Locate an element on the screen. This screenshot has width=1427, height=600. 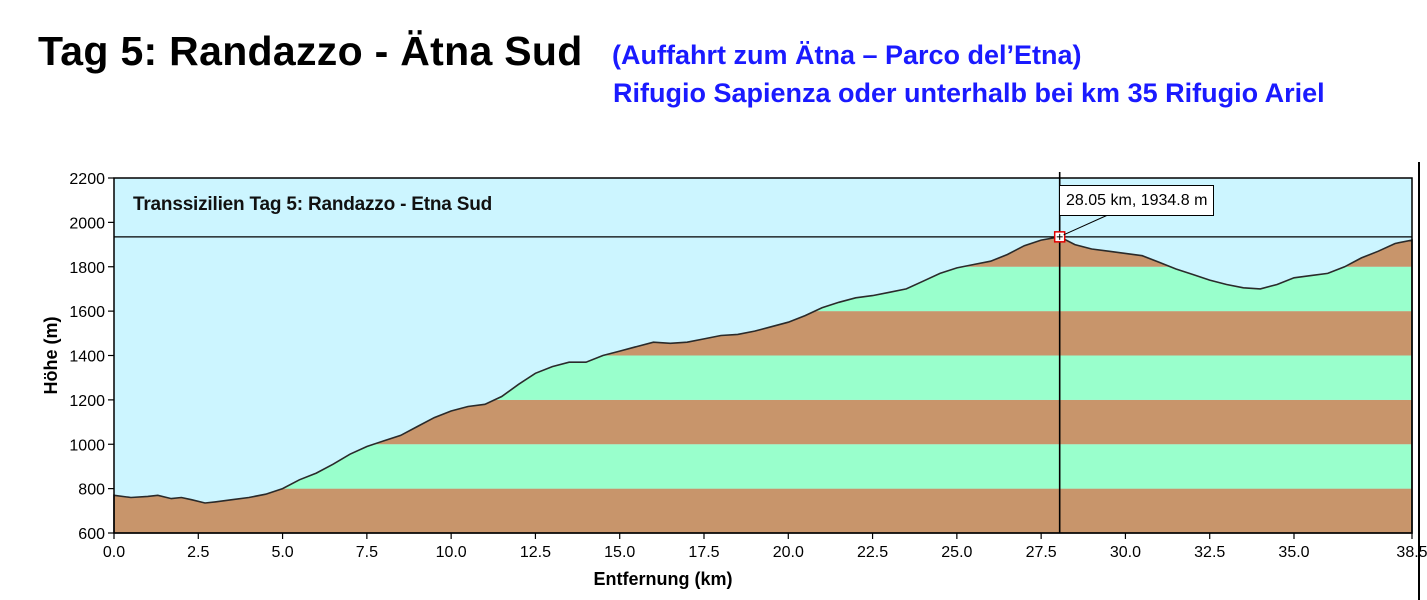
y-tick-label: 1200 is located at coordinates (87, 401).